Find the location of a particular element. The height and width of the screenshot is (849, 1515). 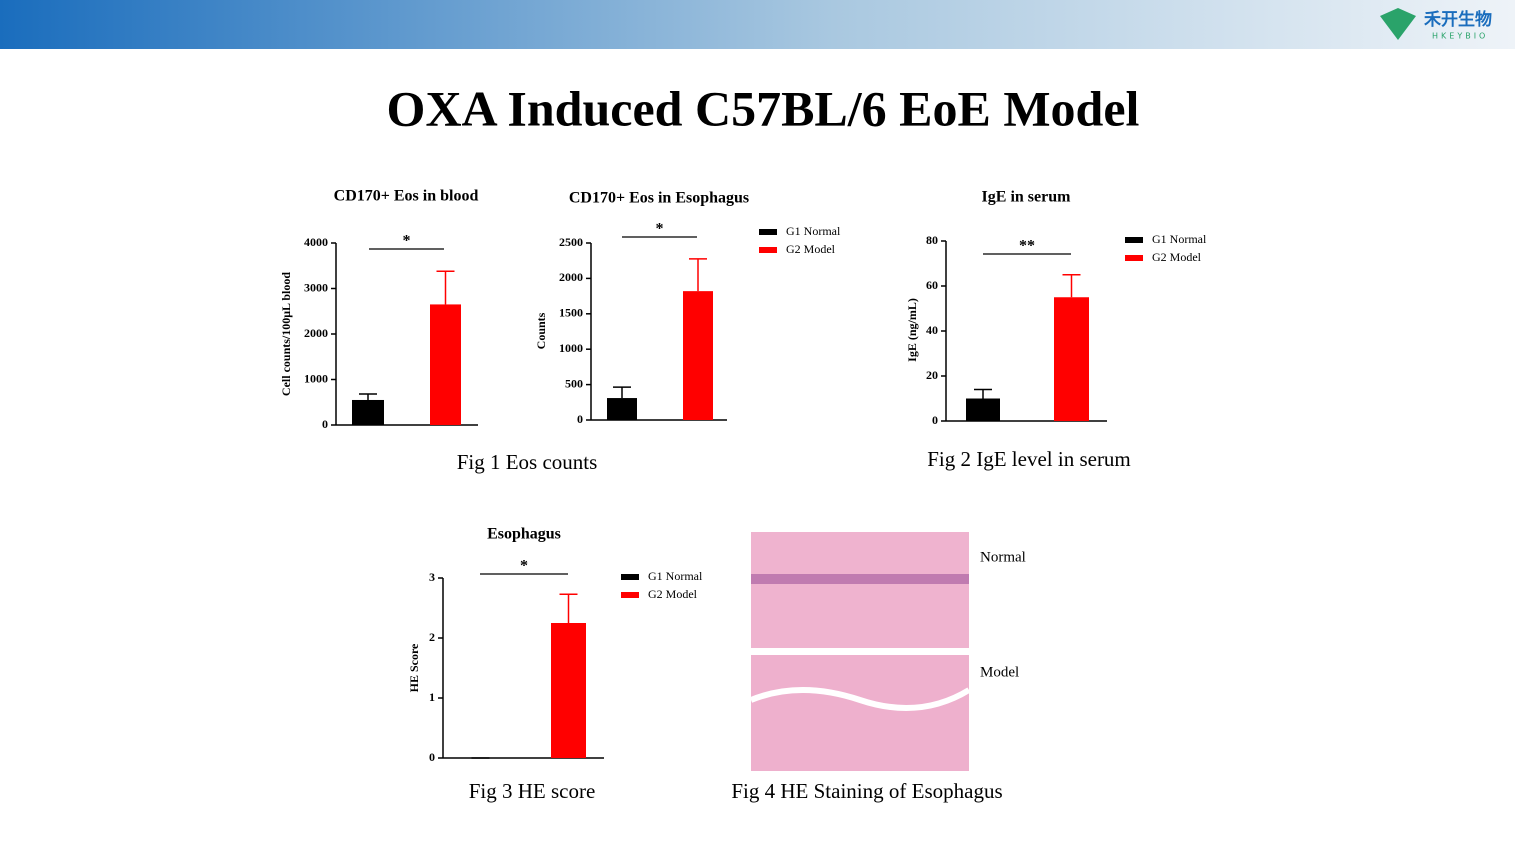

y-tick-label: 1 is located at coordinates (432, 697).